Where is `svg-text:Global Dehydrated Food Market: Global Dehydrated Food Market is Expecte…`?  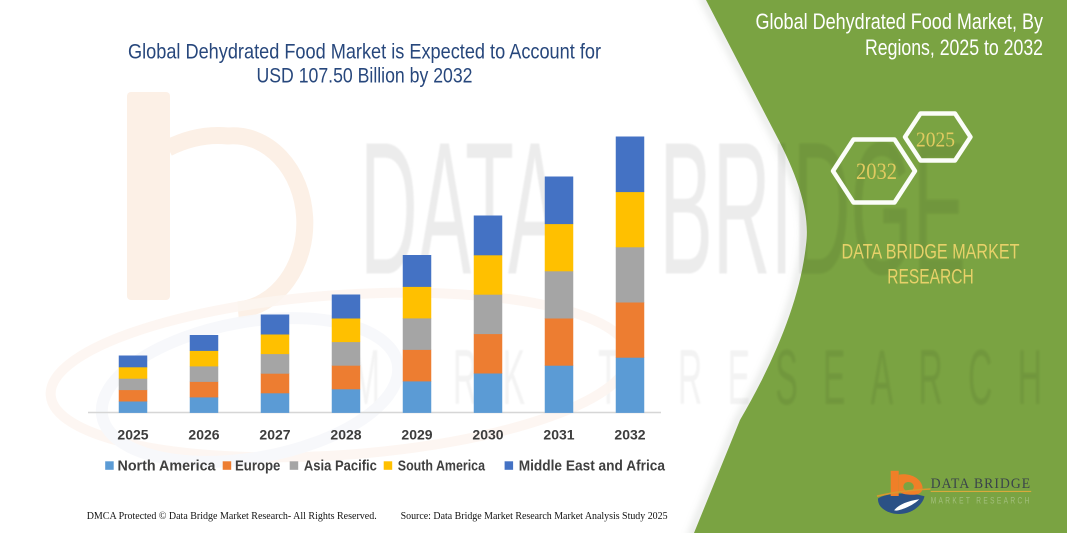 svg-text:Global Dehydrated Food Market: Global Dehydrated Food Market is Expecte… is located at coordinates (364, 52).